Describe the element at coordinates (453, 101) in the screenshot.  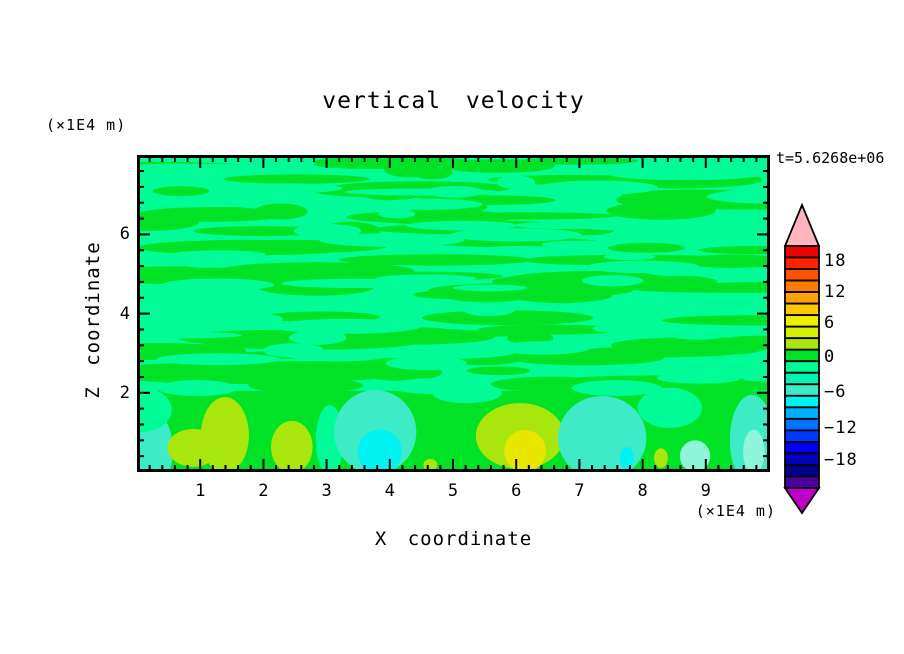
I see `plot-title: vertical velocity` at that location.